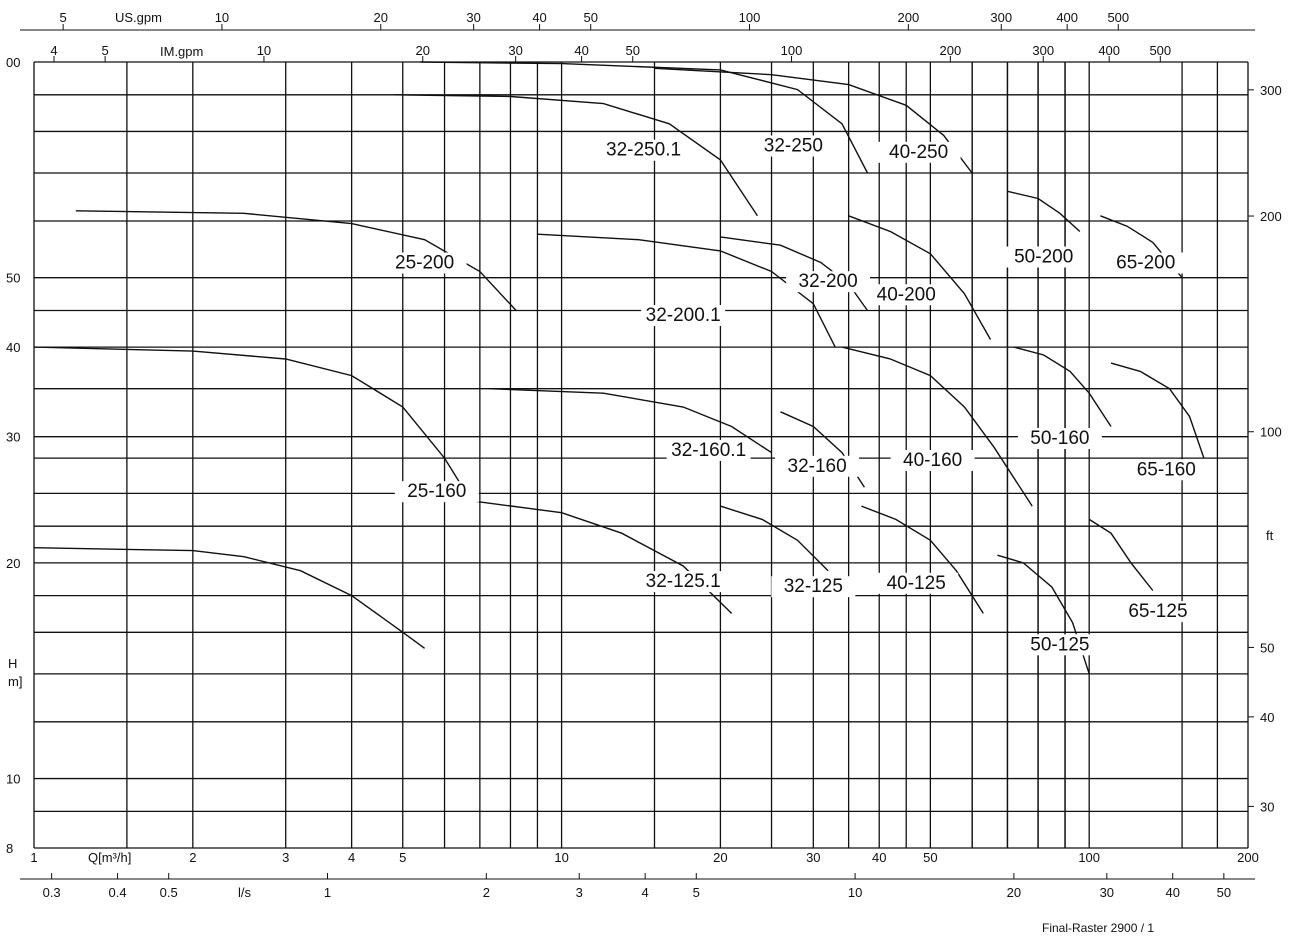 This screenshot has height=940, width=1295. Describe the element at coordinates (15, 681) in the screenshot. I see `y-axis-label-unit: m]` at that location.